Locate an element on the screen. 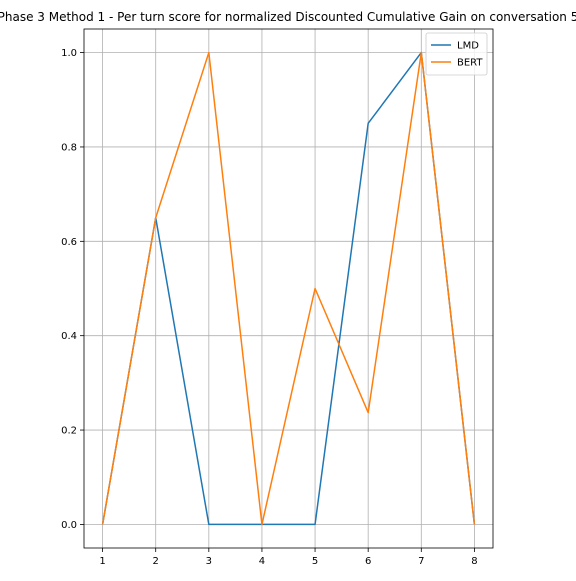 This screenshot has width=576, height=581. y-tick-label-0.0: 0.0 is located at coordinates (69, 525).